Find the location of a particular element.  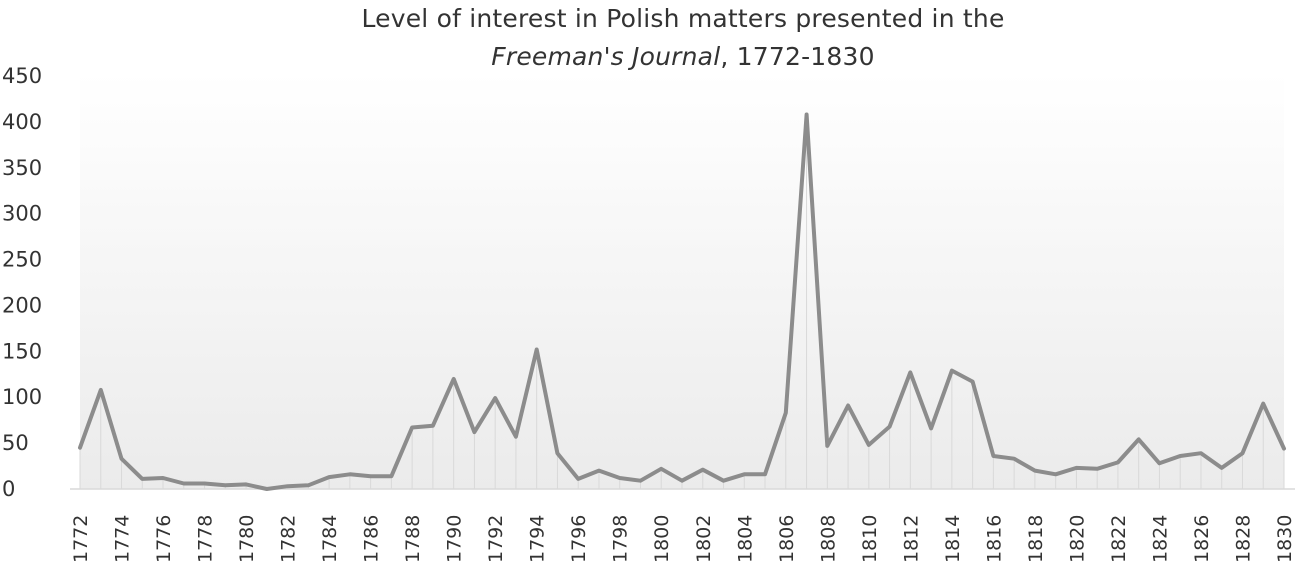

y-tick-label: 300 is located at coordinates (22, 214).